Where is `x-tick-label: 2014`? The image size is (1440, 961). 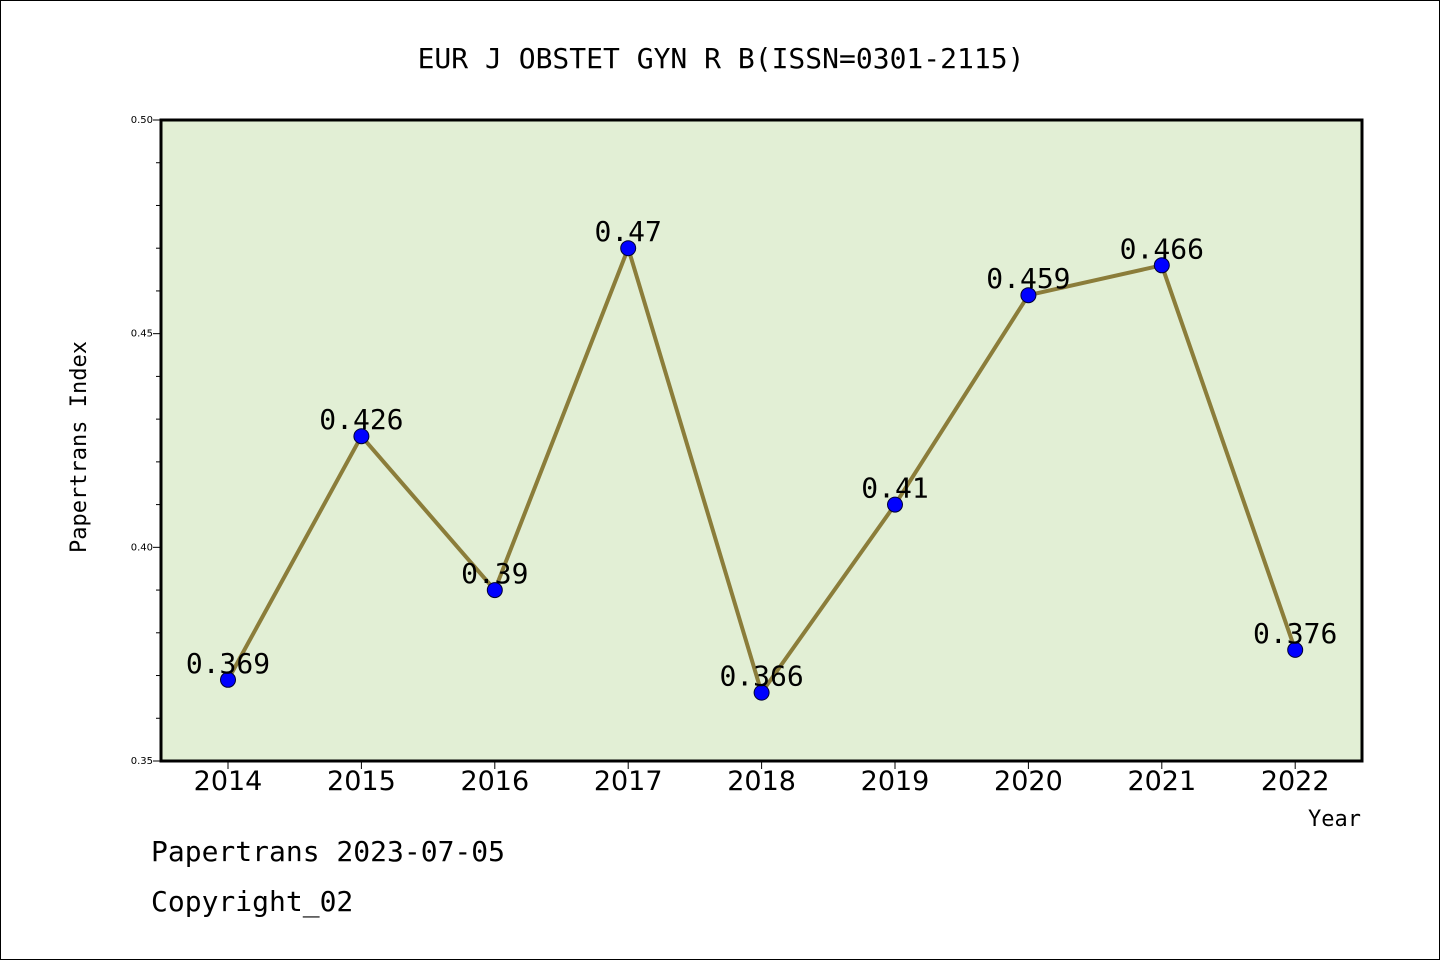
x-tick-label: 2014 is located at coordinates (228, 781).